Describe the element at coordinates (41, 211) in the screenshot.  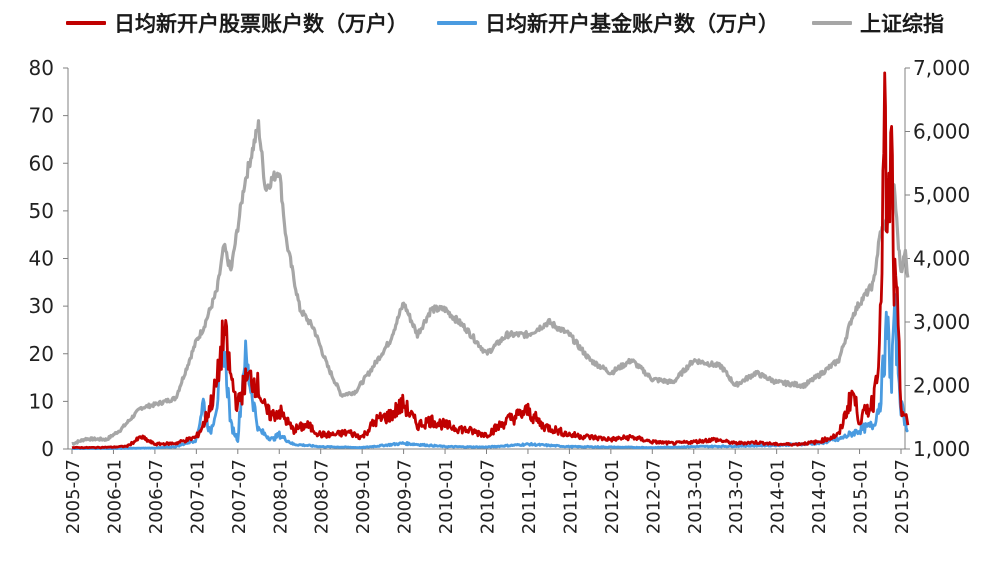
I see `y-left-tick-label: 50` at that location.